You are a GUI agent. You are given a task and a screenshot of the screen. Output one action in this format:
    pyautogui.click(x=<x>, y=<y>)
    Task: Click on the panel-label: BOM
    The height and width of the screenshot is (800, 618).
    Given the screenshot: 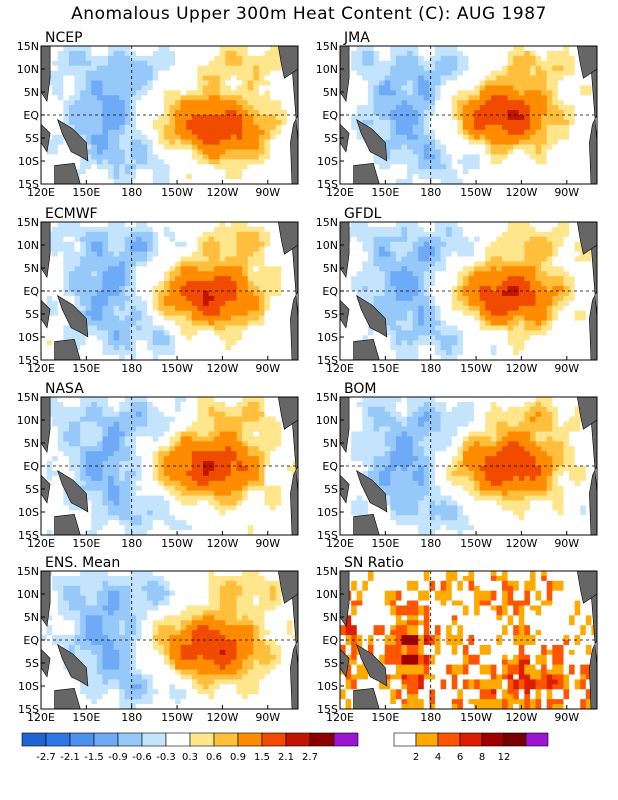 What is the action you would take?
    pyautogui.click(x=360, y=389)
    